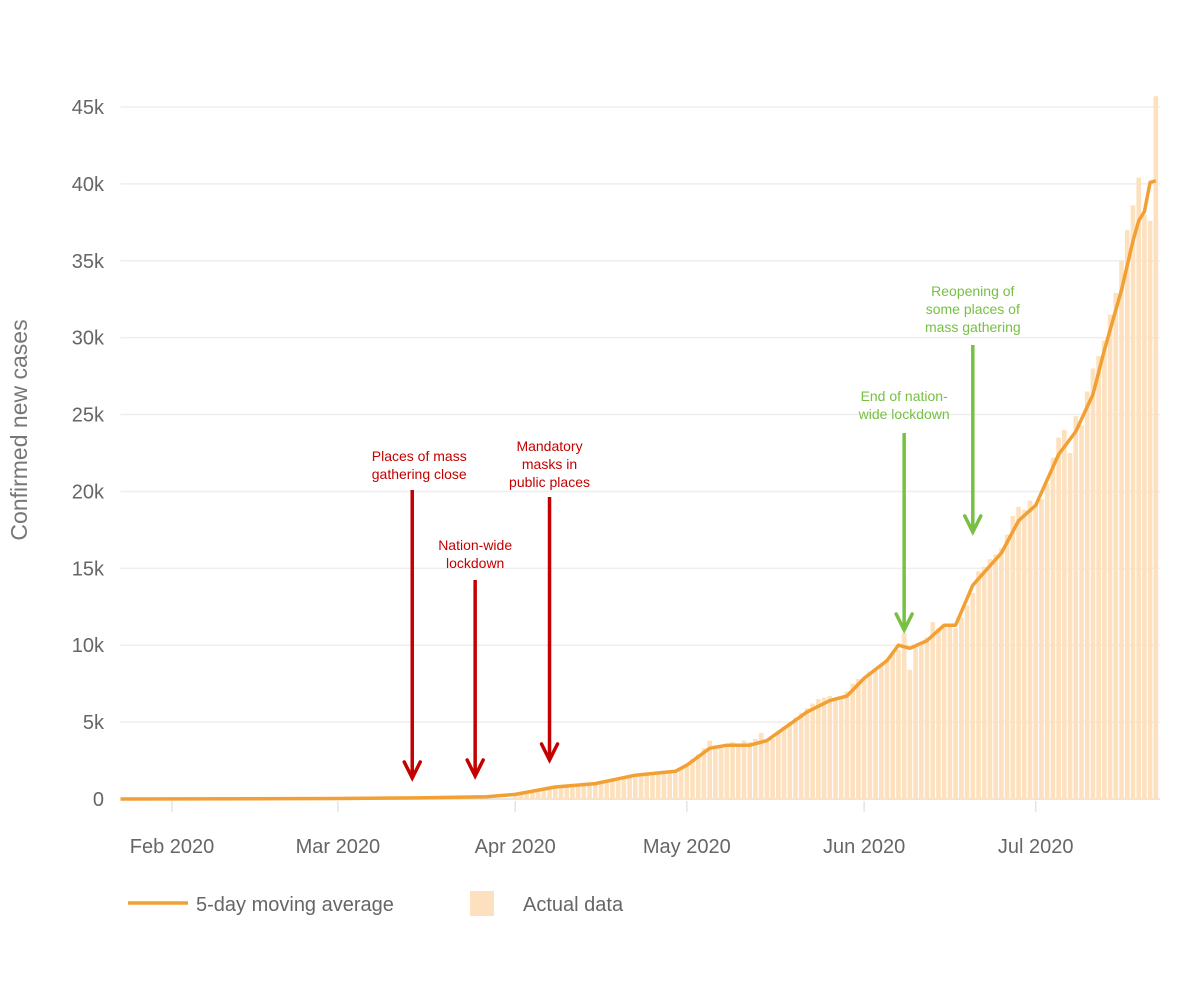 Image resolution: width=1200 pixels, height=1000 pixels. What do you see at coordinates (904, 414) in the screenshot?
I see `annotation-label: wide lockdown` at bounding box center [904, 414].